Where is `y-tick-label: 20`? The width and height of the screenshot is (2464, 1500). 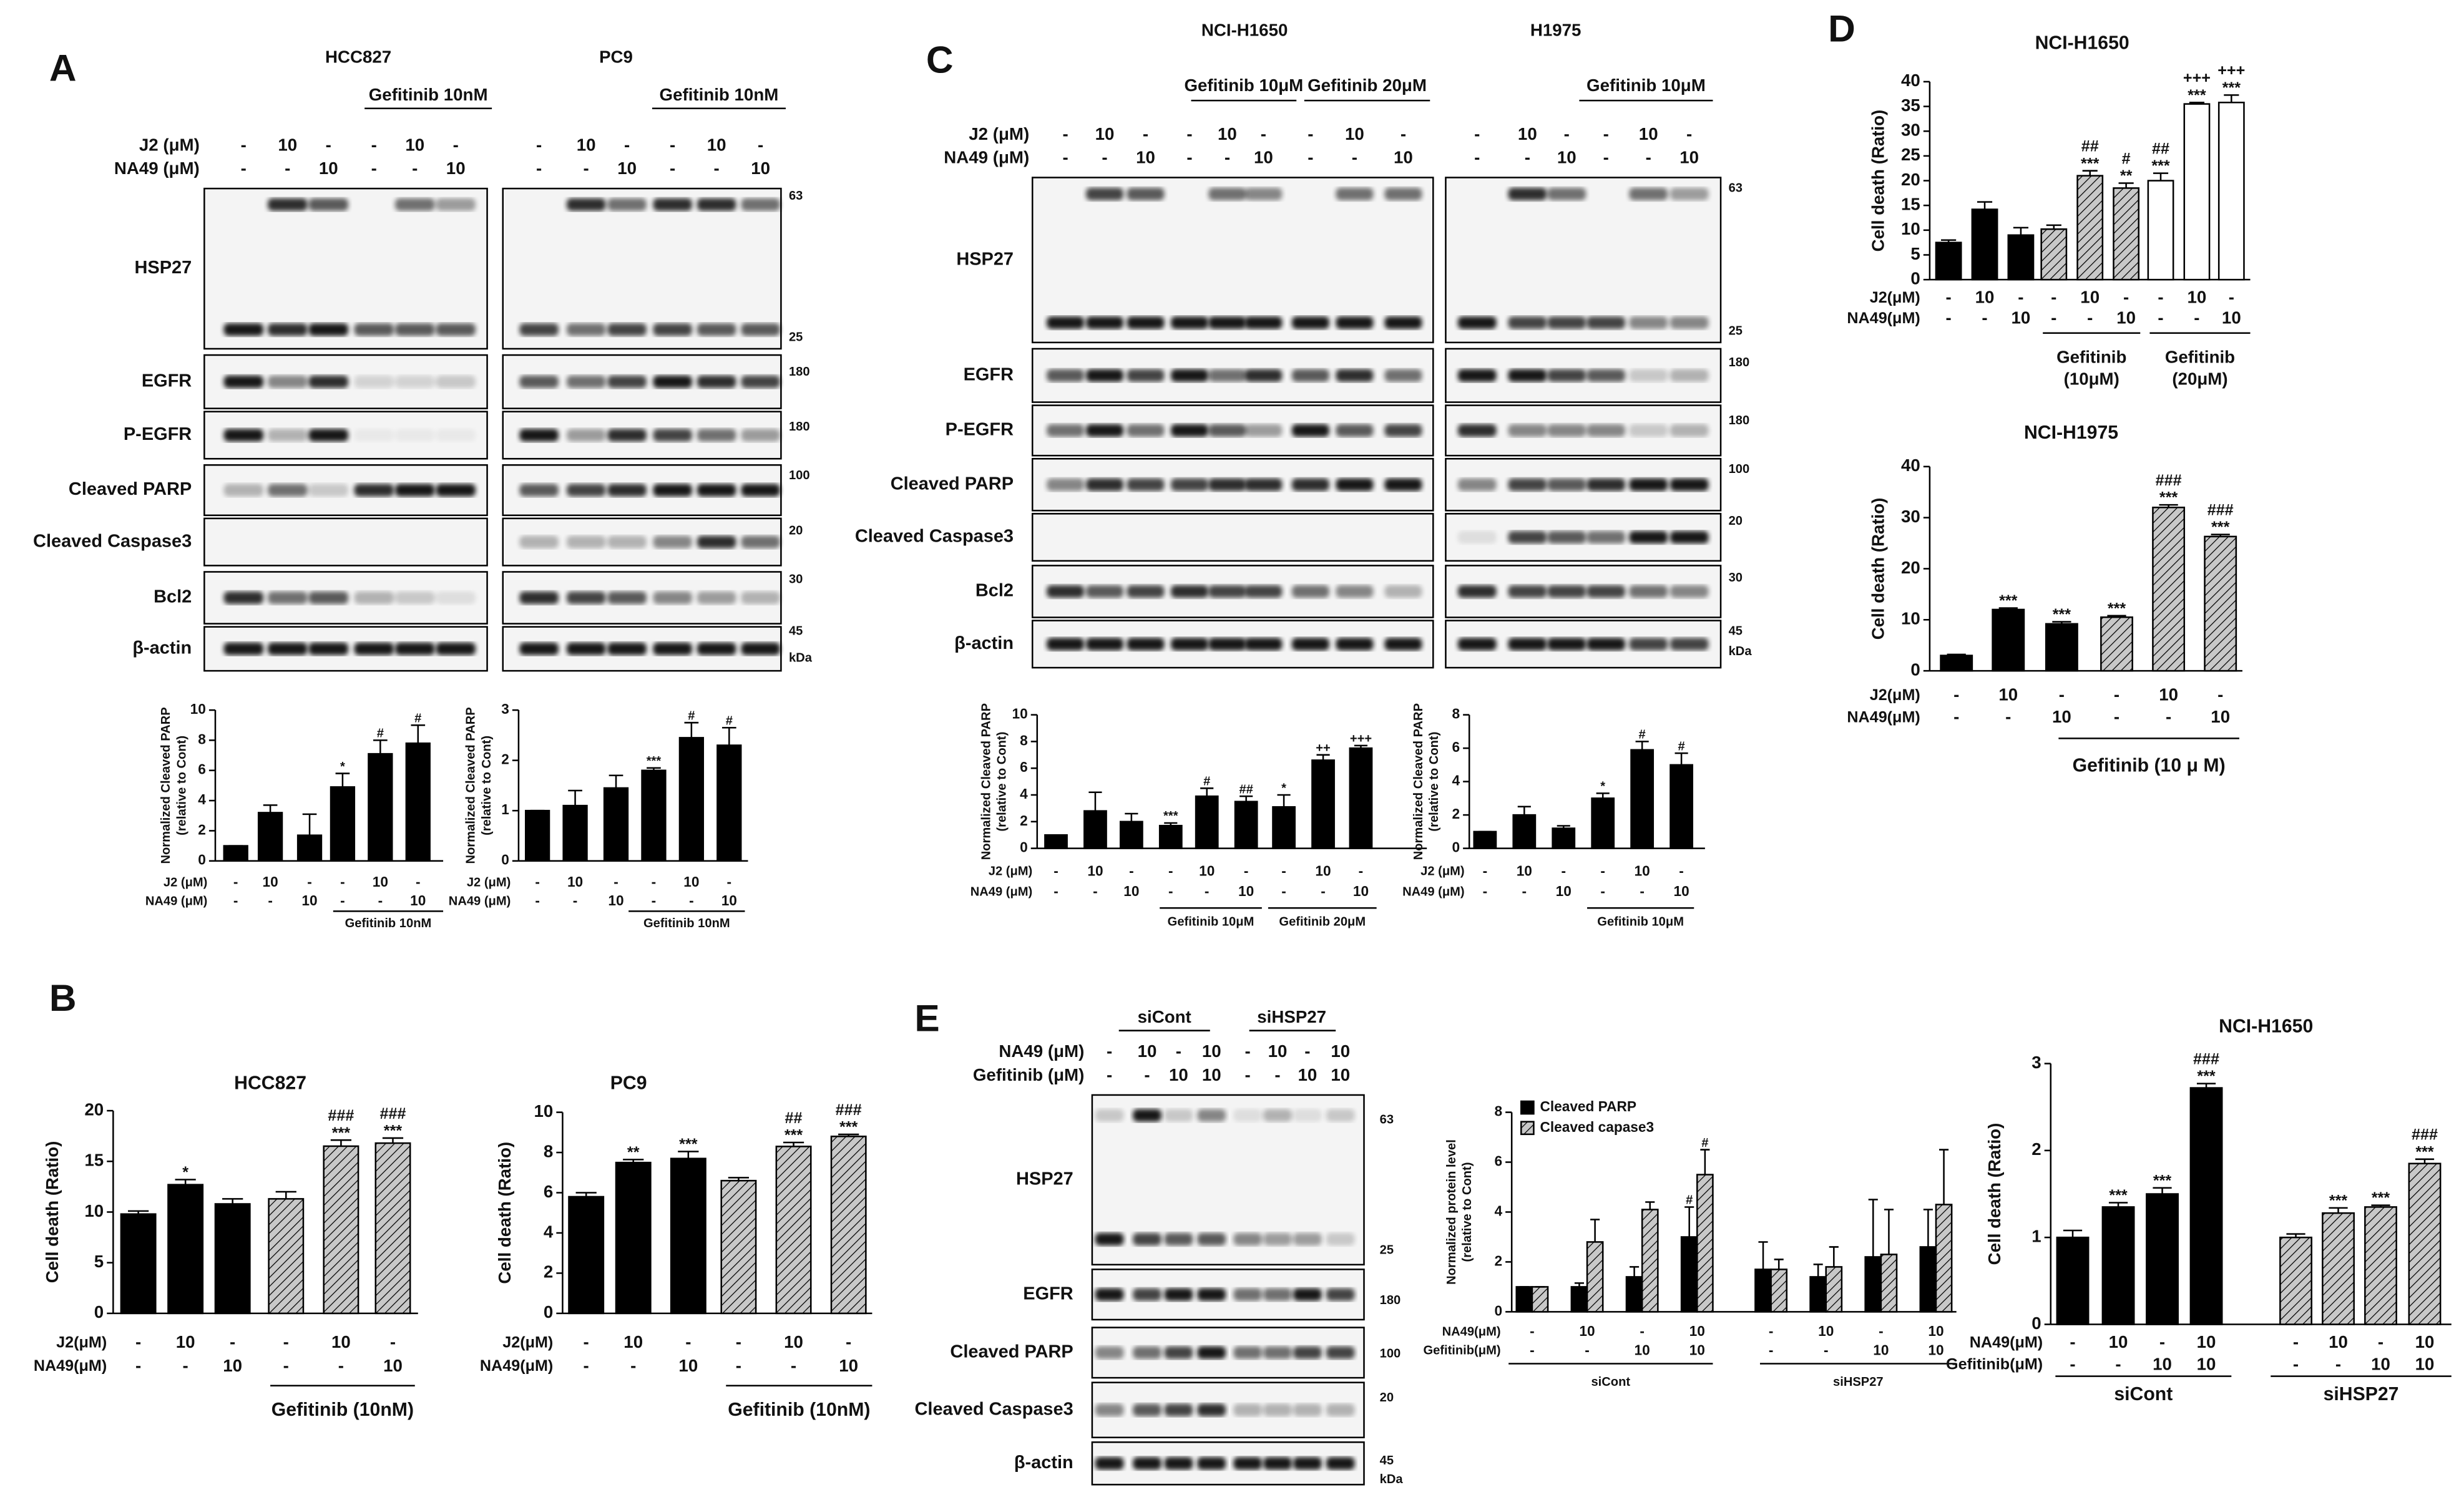
y-tick-label: 20 is located at coordinates (94, 1109).